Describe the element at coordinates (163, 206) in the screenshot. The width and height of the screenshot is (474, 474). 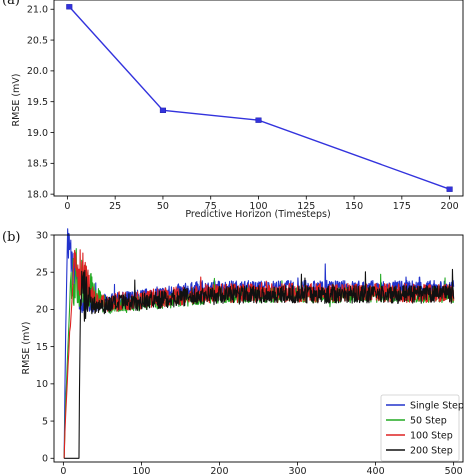
I see `x-tick-label: 50` at that location.